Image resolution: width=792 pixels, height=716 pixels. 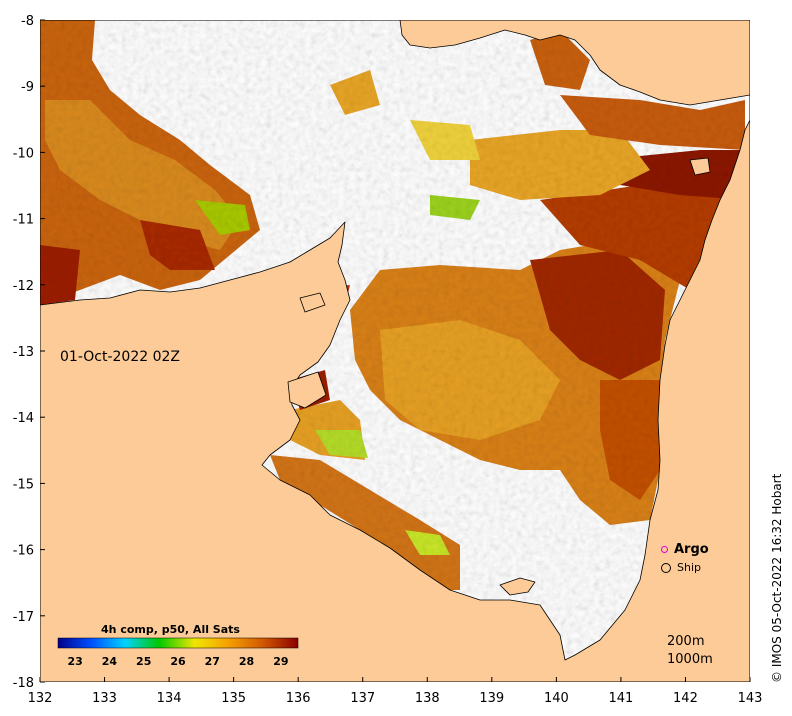 I want to click on x-tick-label: 137, so click(x=362, y=698).